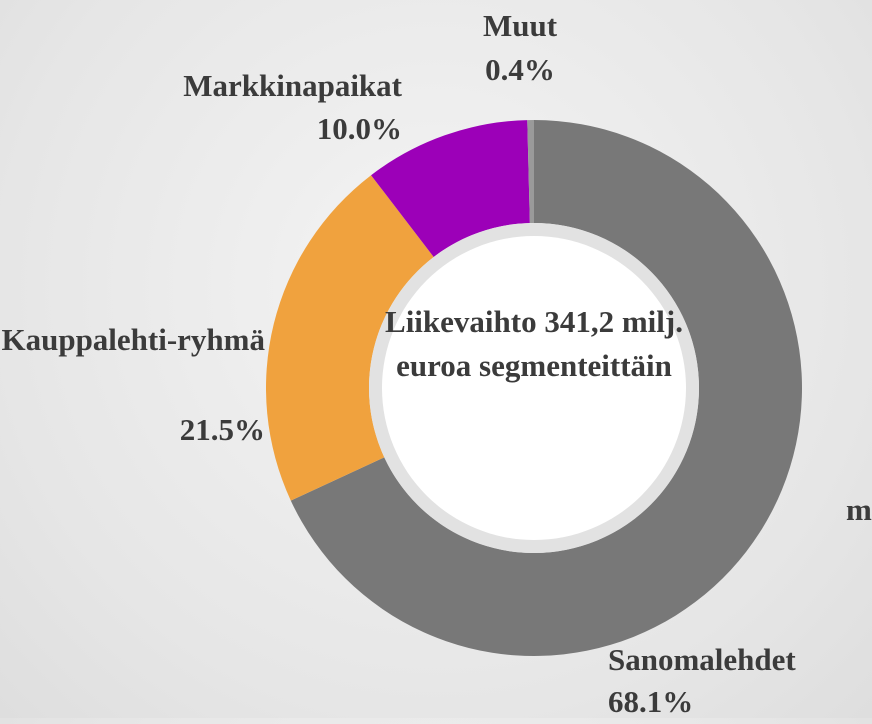  What do you see at coordinates (702, 659) in the screenshot?
I see `slice-label: Sanomalehdet` at bounding box center [702, 659].